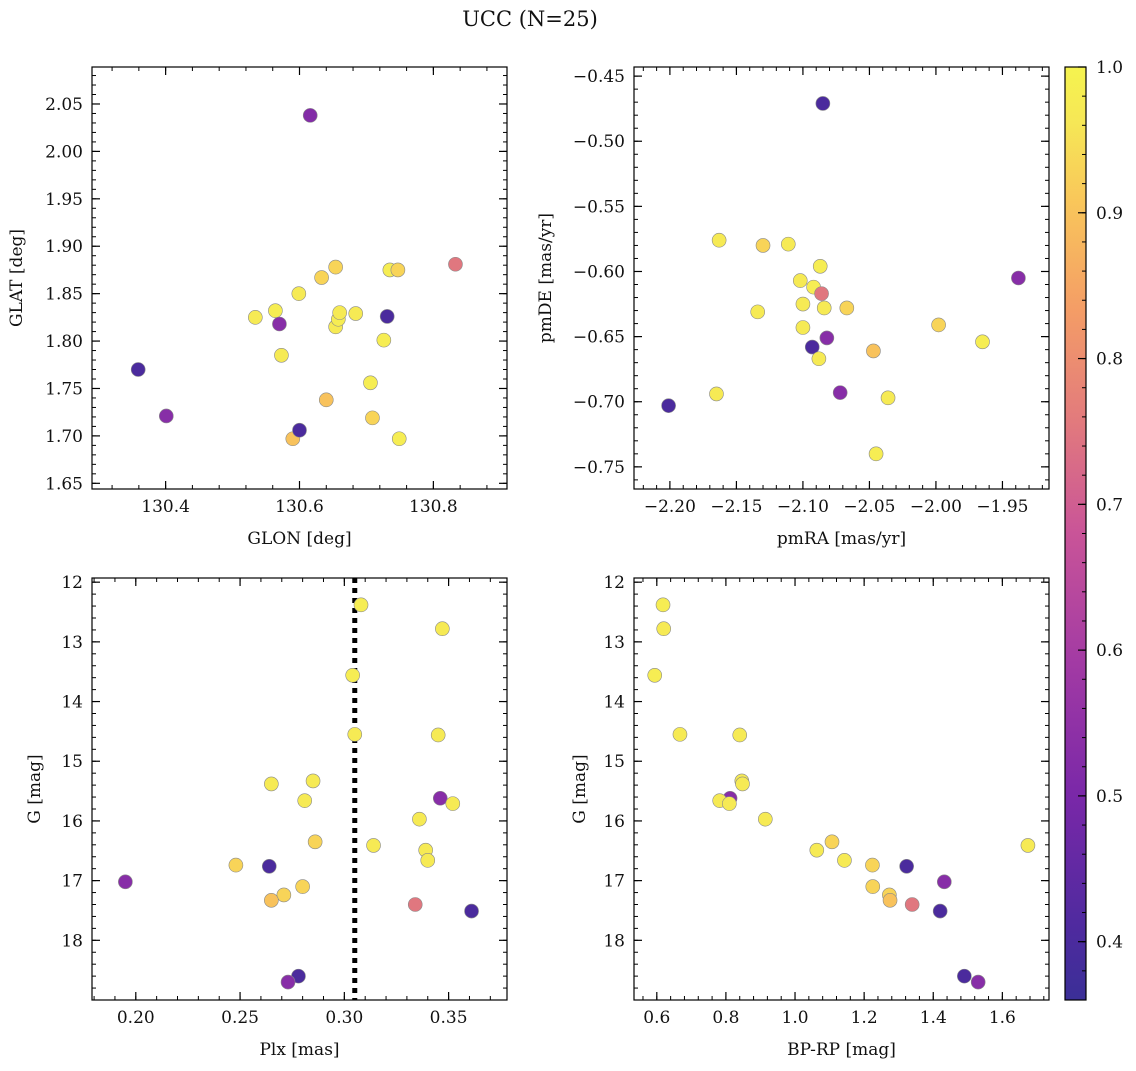 Image resolution: width=1136 pixels, height=1071 pixels. Describe the element at coordinates (1109, 651) in the screenshot. I see `colorbar-tick-label: 0.6` at that location.